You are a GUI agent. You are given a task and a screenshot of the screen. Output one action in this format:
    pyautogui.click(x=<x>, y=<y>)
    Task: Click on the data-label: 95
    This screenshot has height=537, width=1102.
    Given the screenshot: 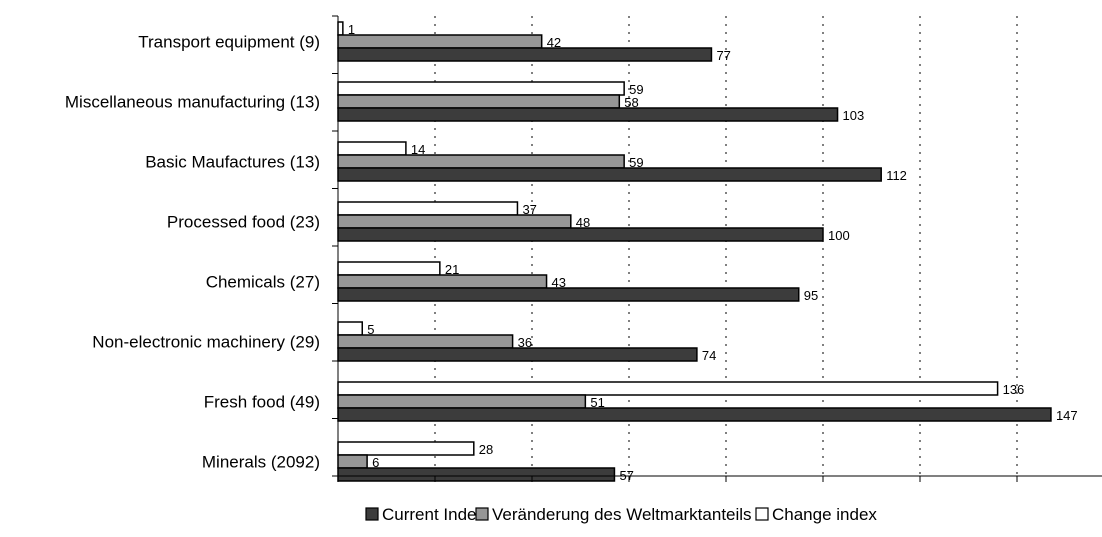 What is the action you would take?
    pyautogui.click(x=811, y=295)
    